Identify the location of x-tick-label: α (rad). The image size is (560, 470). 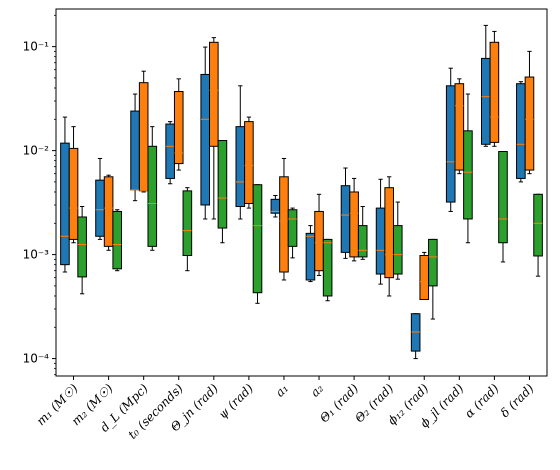
(482, 401).